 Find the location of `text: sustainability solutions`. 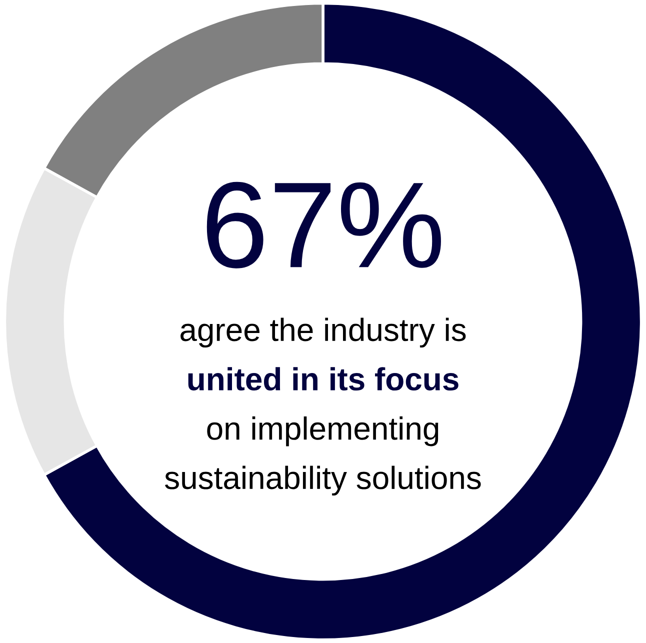

text: sustainability solutions is located at coordinates (322, 481).